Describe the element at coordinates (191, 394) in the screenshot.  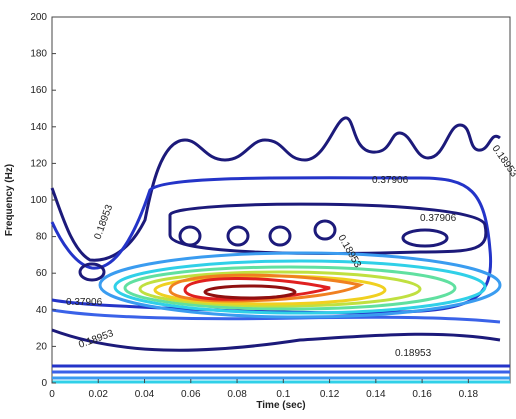
I see `x-tick-label: 0.06` at that location.